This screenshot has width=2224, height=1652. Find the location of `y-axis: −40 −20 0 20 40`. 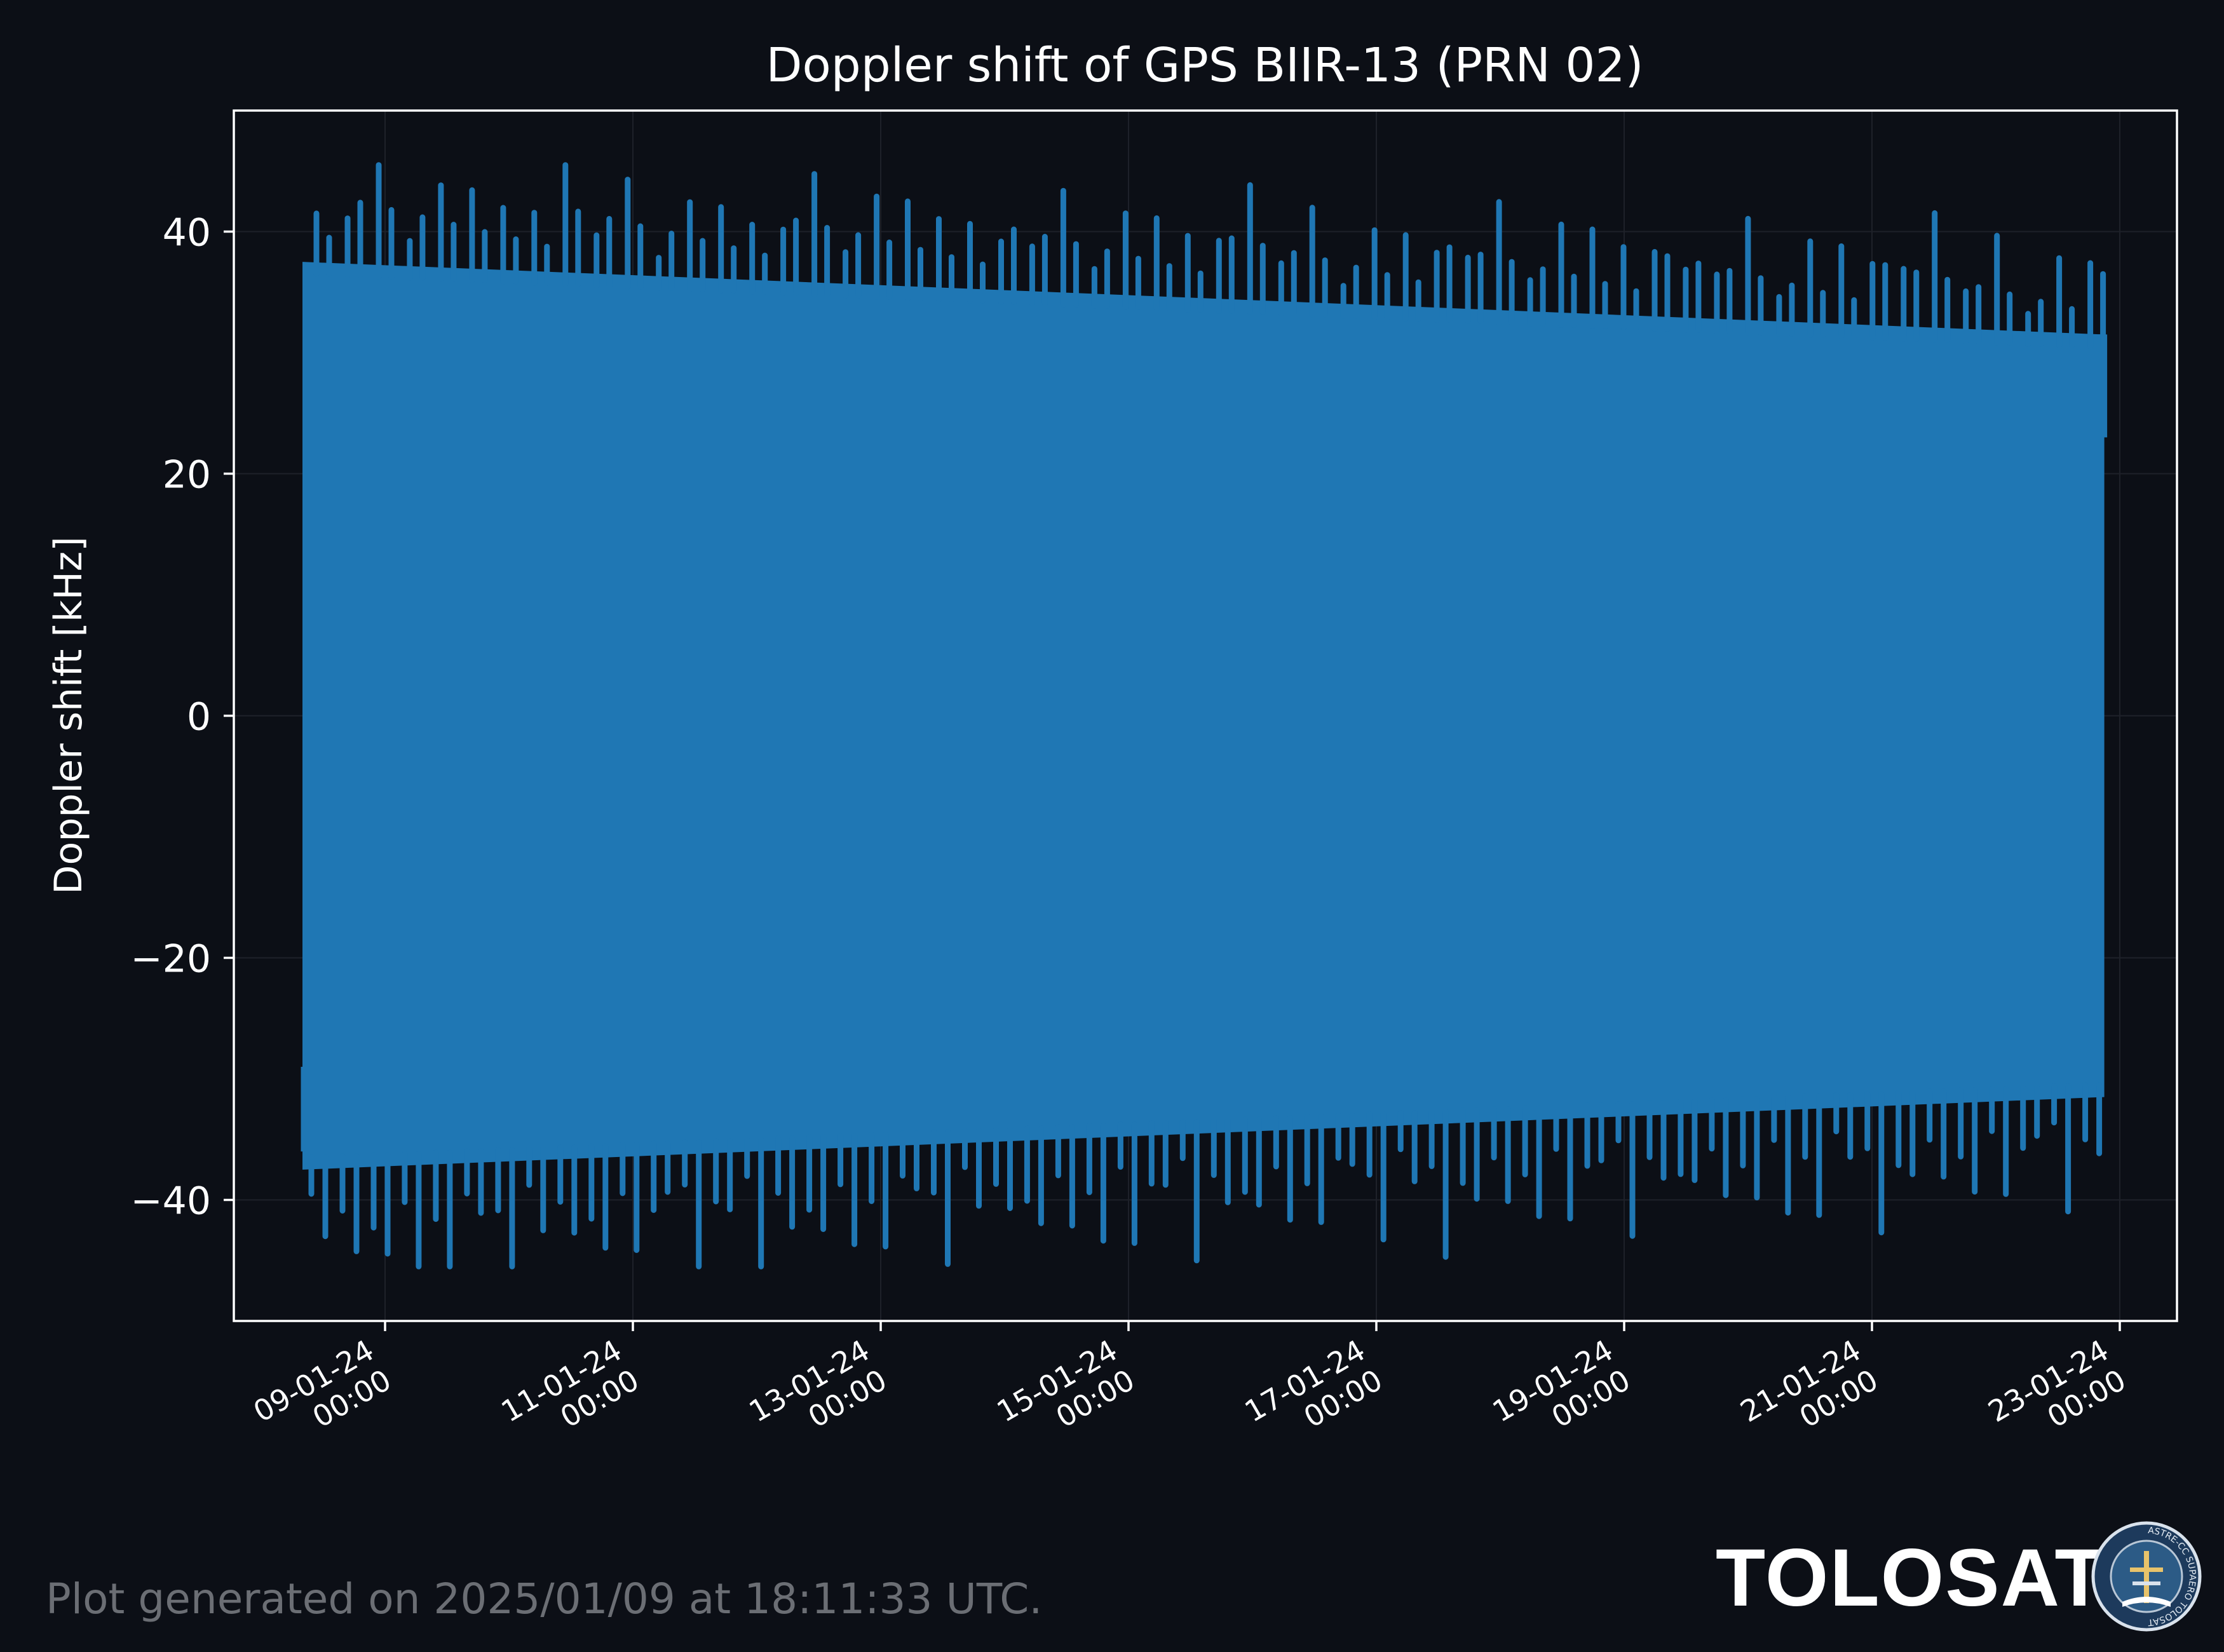

y-axis: −40 −20 0 20 40 is located at coordinates (182, 717).